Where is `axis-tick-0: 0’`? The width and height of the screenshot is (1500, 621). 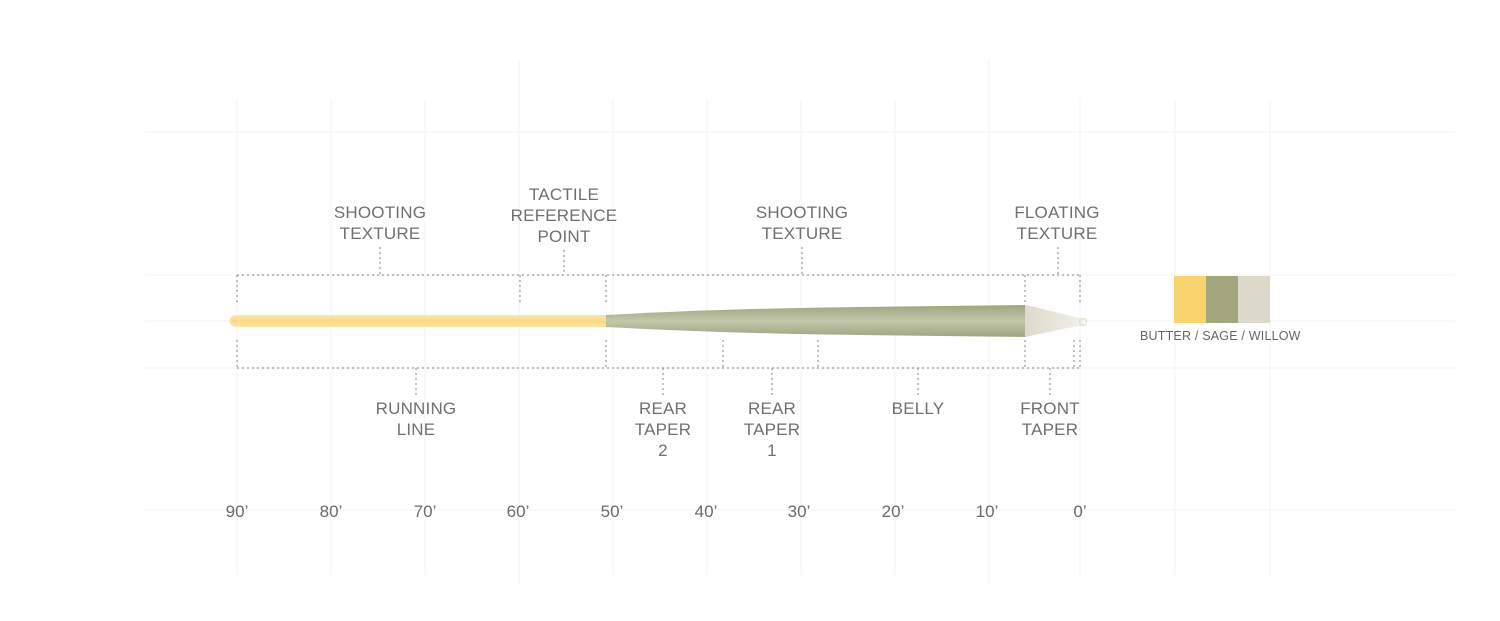 axis-tick-0: 0’ is located at coordinates (1080, 511).